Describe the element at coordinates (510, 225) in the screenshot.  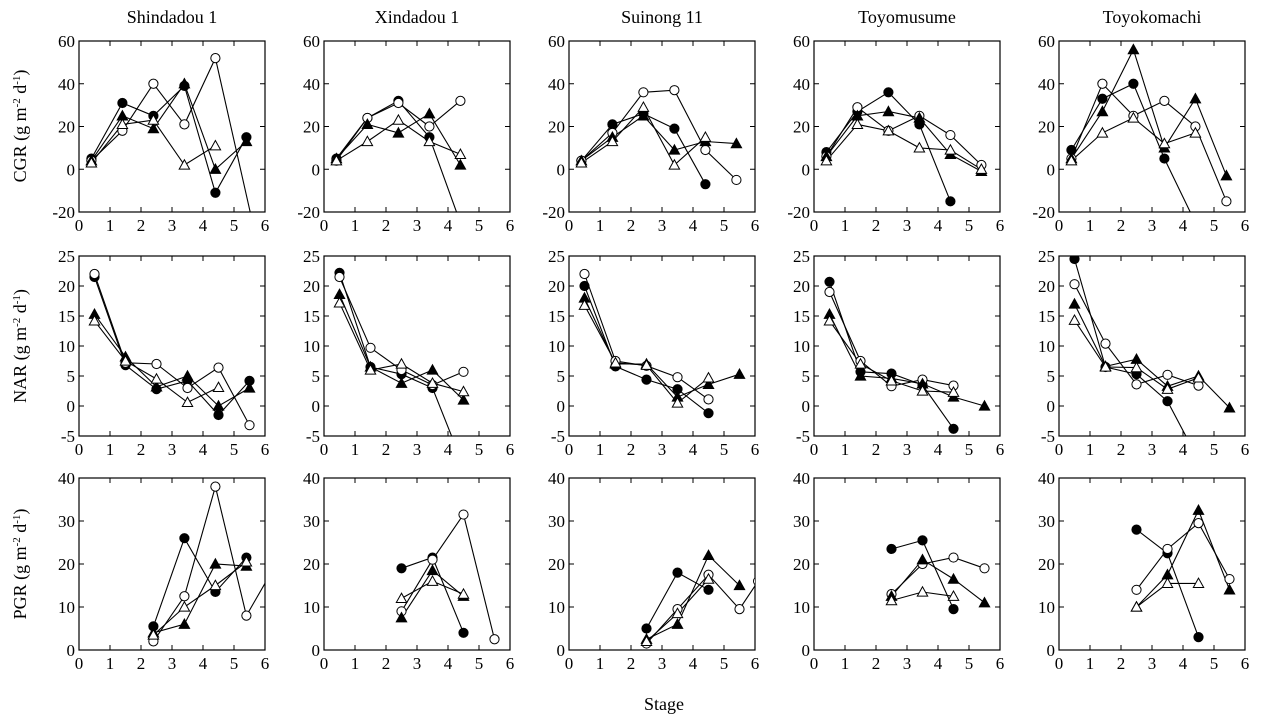
I see `panel-r0-c1-xtick-label-6: 6` at that location.